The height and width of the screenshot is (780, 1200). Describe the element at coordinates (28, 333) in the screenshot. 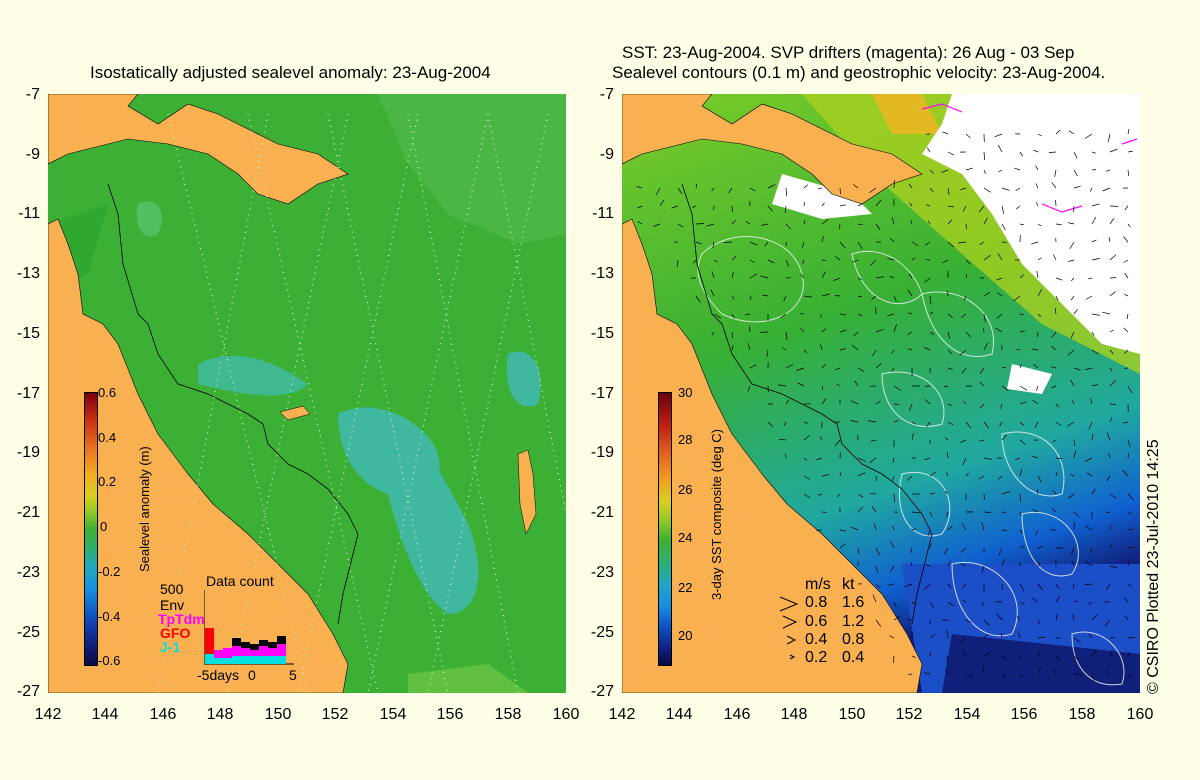

I see `y-tick: -15` at that location.